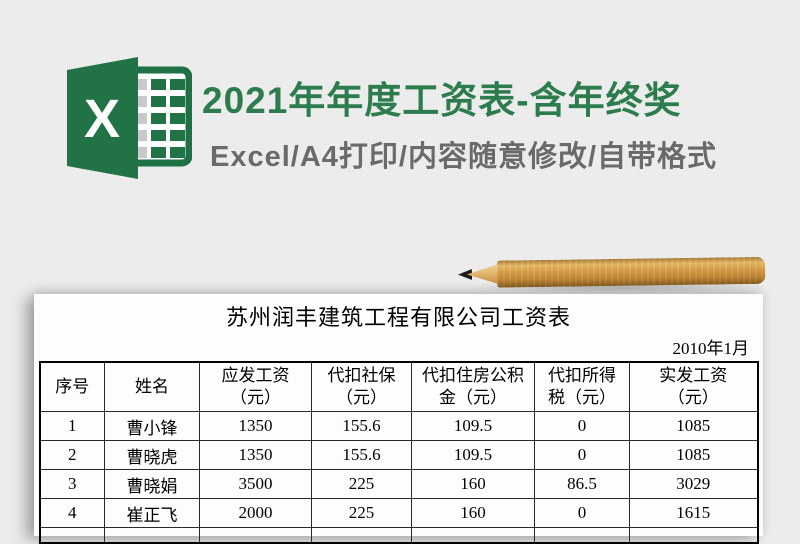 The height and width of the screenshot is (544, 800). Describe the element at coordinates (693, 484) in the screenshot. I see `table-cell: 3029` at that location.